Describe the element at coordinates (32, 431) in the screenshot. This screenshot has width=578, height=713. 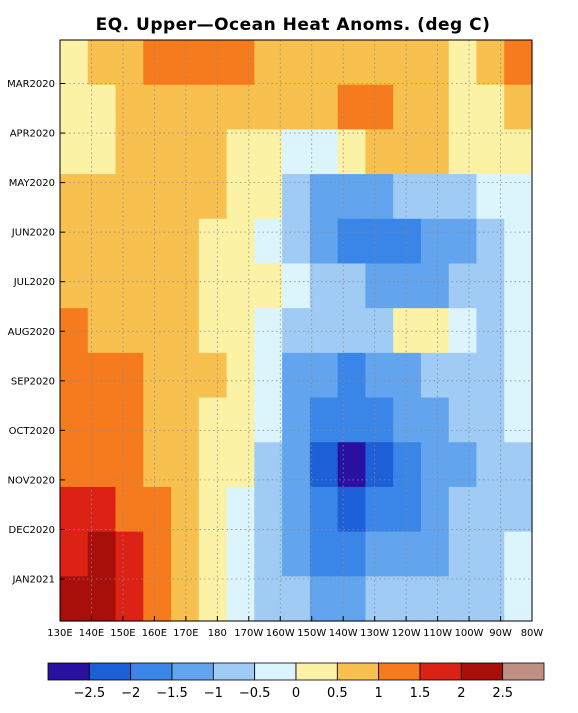
I see `y-tick-label: OCT2020` at that location.